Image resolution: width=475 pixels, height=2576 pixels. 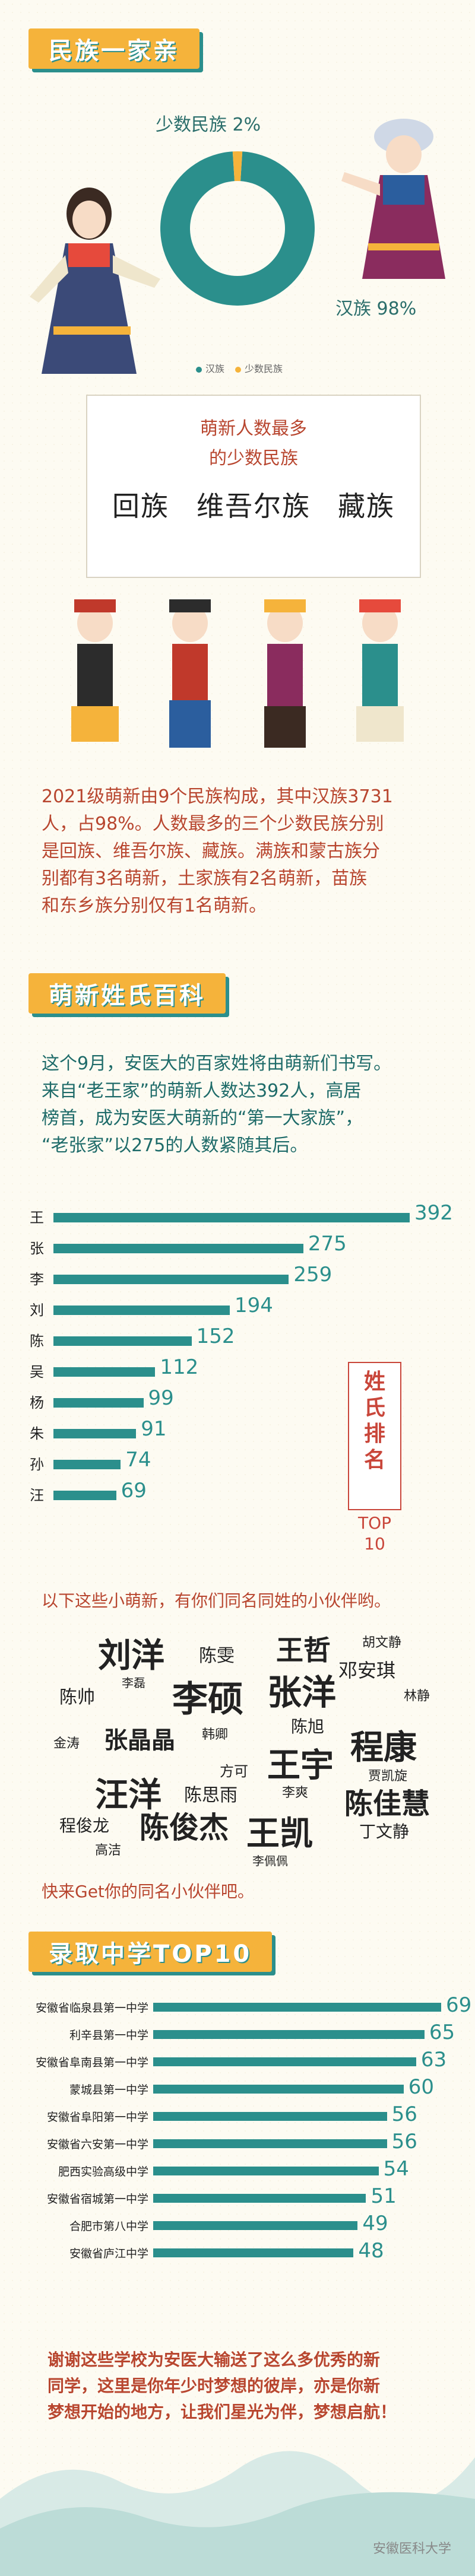 What do you see at coordinates (211, 1796) in the screenshot?
I see `name-item: 陈思雨` at bounding box center [211, 1796].